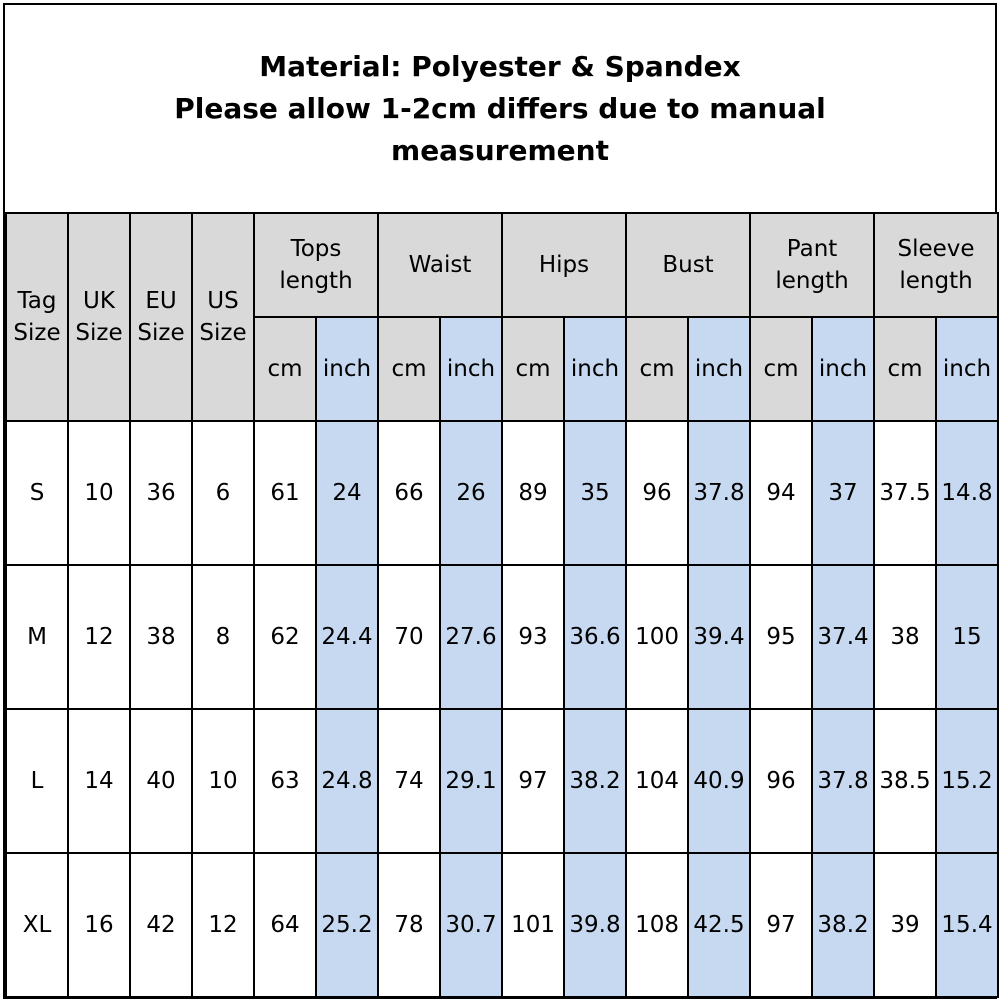  What do you see at coordinates (37, 925) in the screenshot?
I see `table-cell: XL` at bounding box center [37, 925].